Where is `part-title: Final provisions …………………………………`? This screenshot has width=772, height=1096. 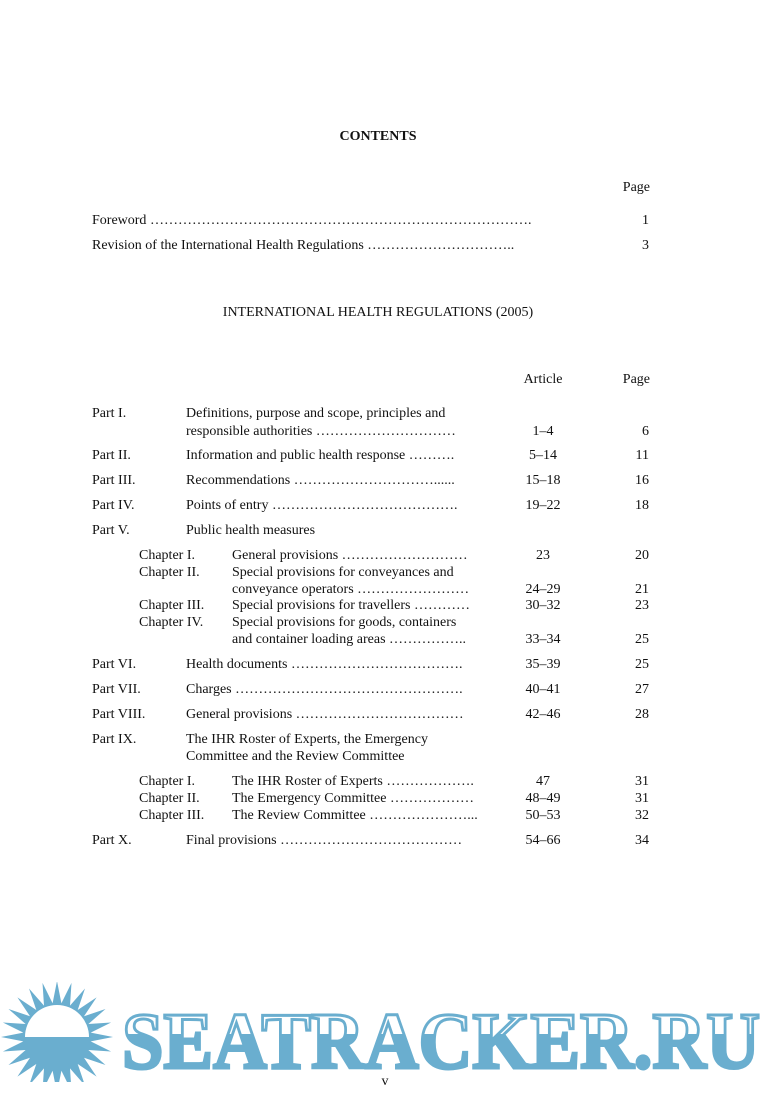 part-title: Final provisions ………………………………… is located at coordinates (324, 840).